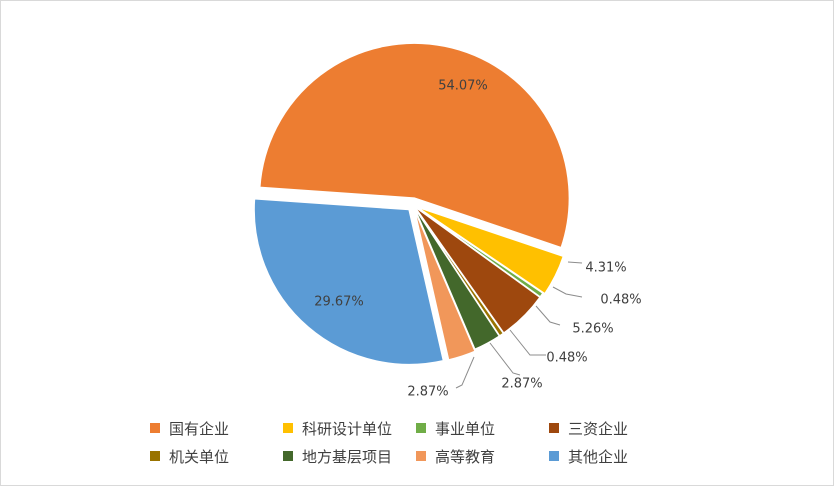 The height and width of the screenshot is (486, 834). I want to click on legend-item-6: 高等教育, so click(482, 456).